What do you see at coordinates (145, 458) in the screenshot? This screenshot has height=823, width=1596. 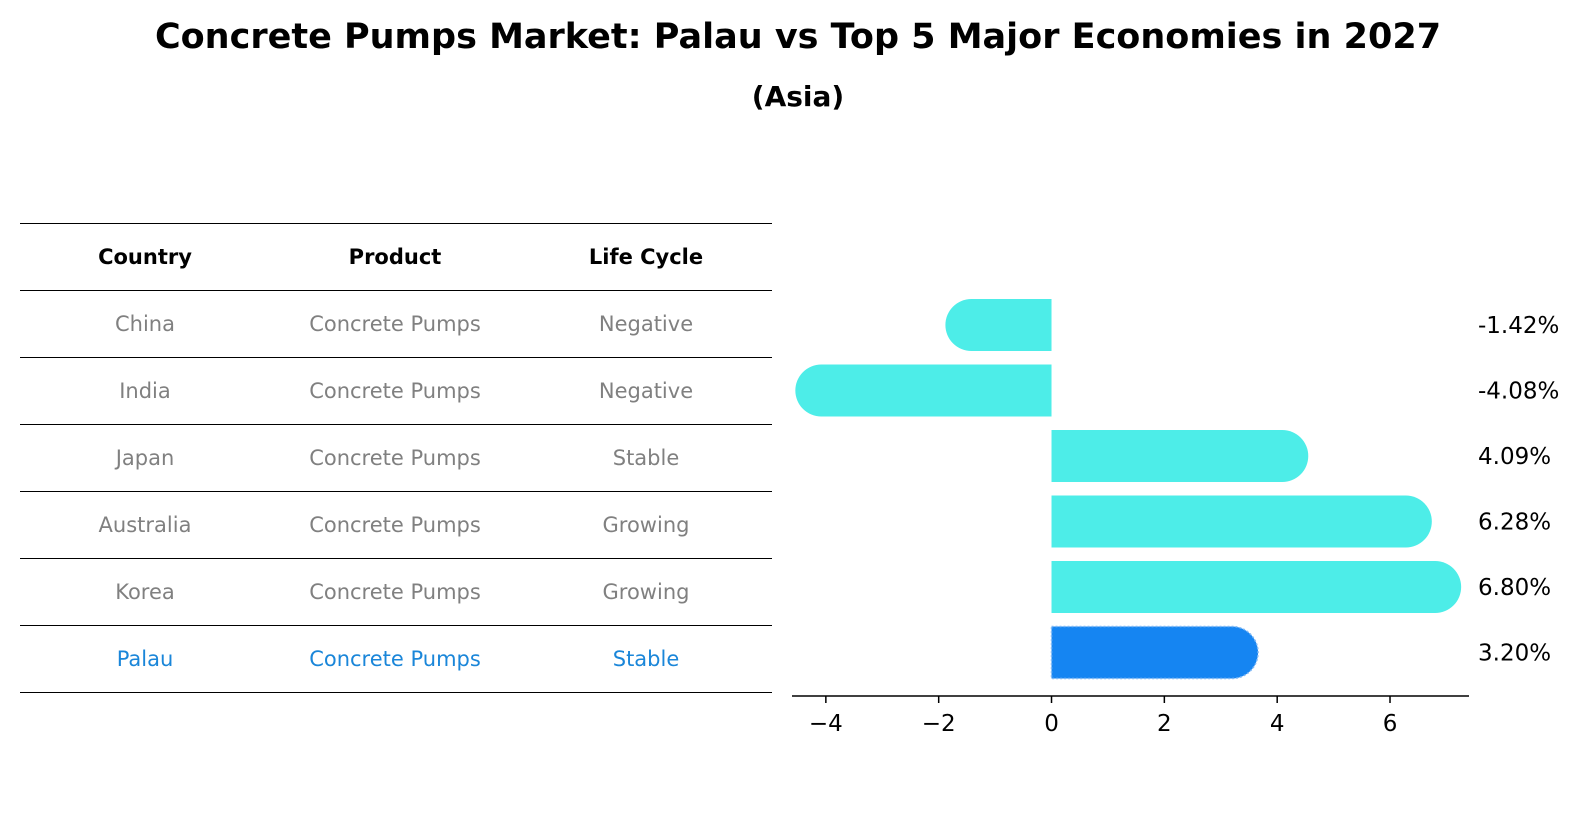 I see `cell-country: Japan` at bounding box center [145, 458].